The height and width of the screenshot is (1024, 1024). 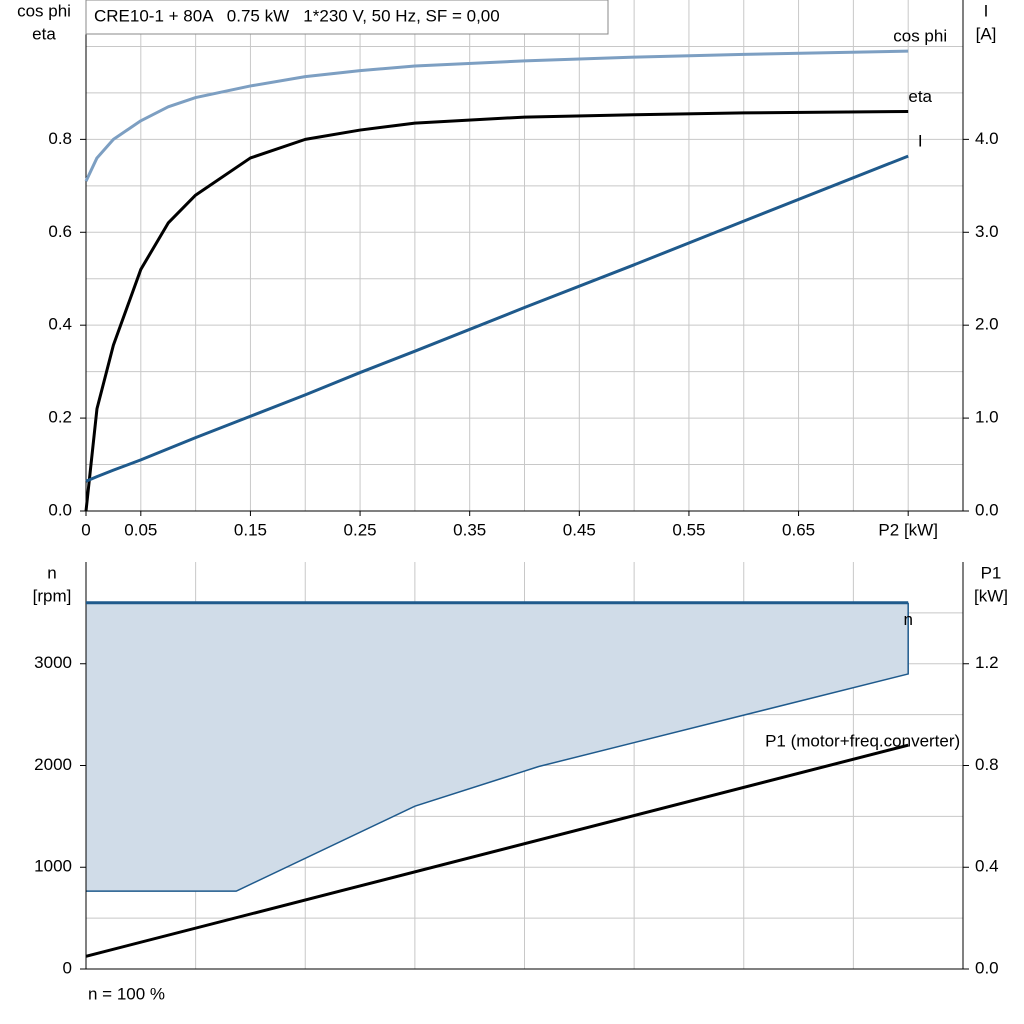 I want to click on x-tick-label: 0.65, so click(x=798, y=529).